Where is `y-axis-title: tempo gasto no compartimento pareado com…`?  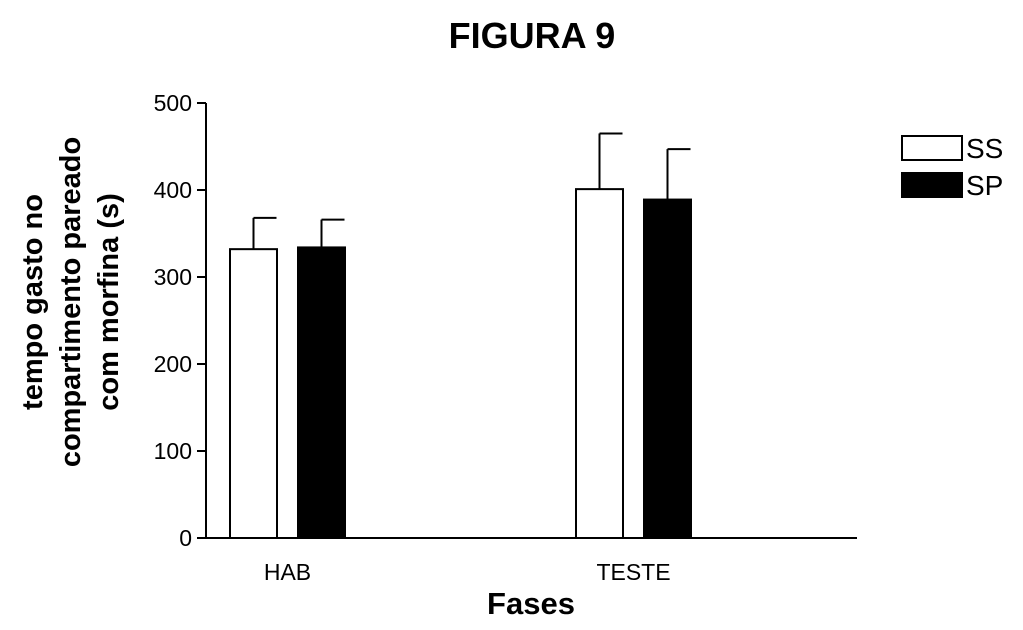
y-axis-title: tempo gasto no compartimento pareado com… is located at coordinates (71, 302).